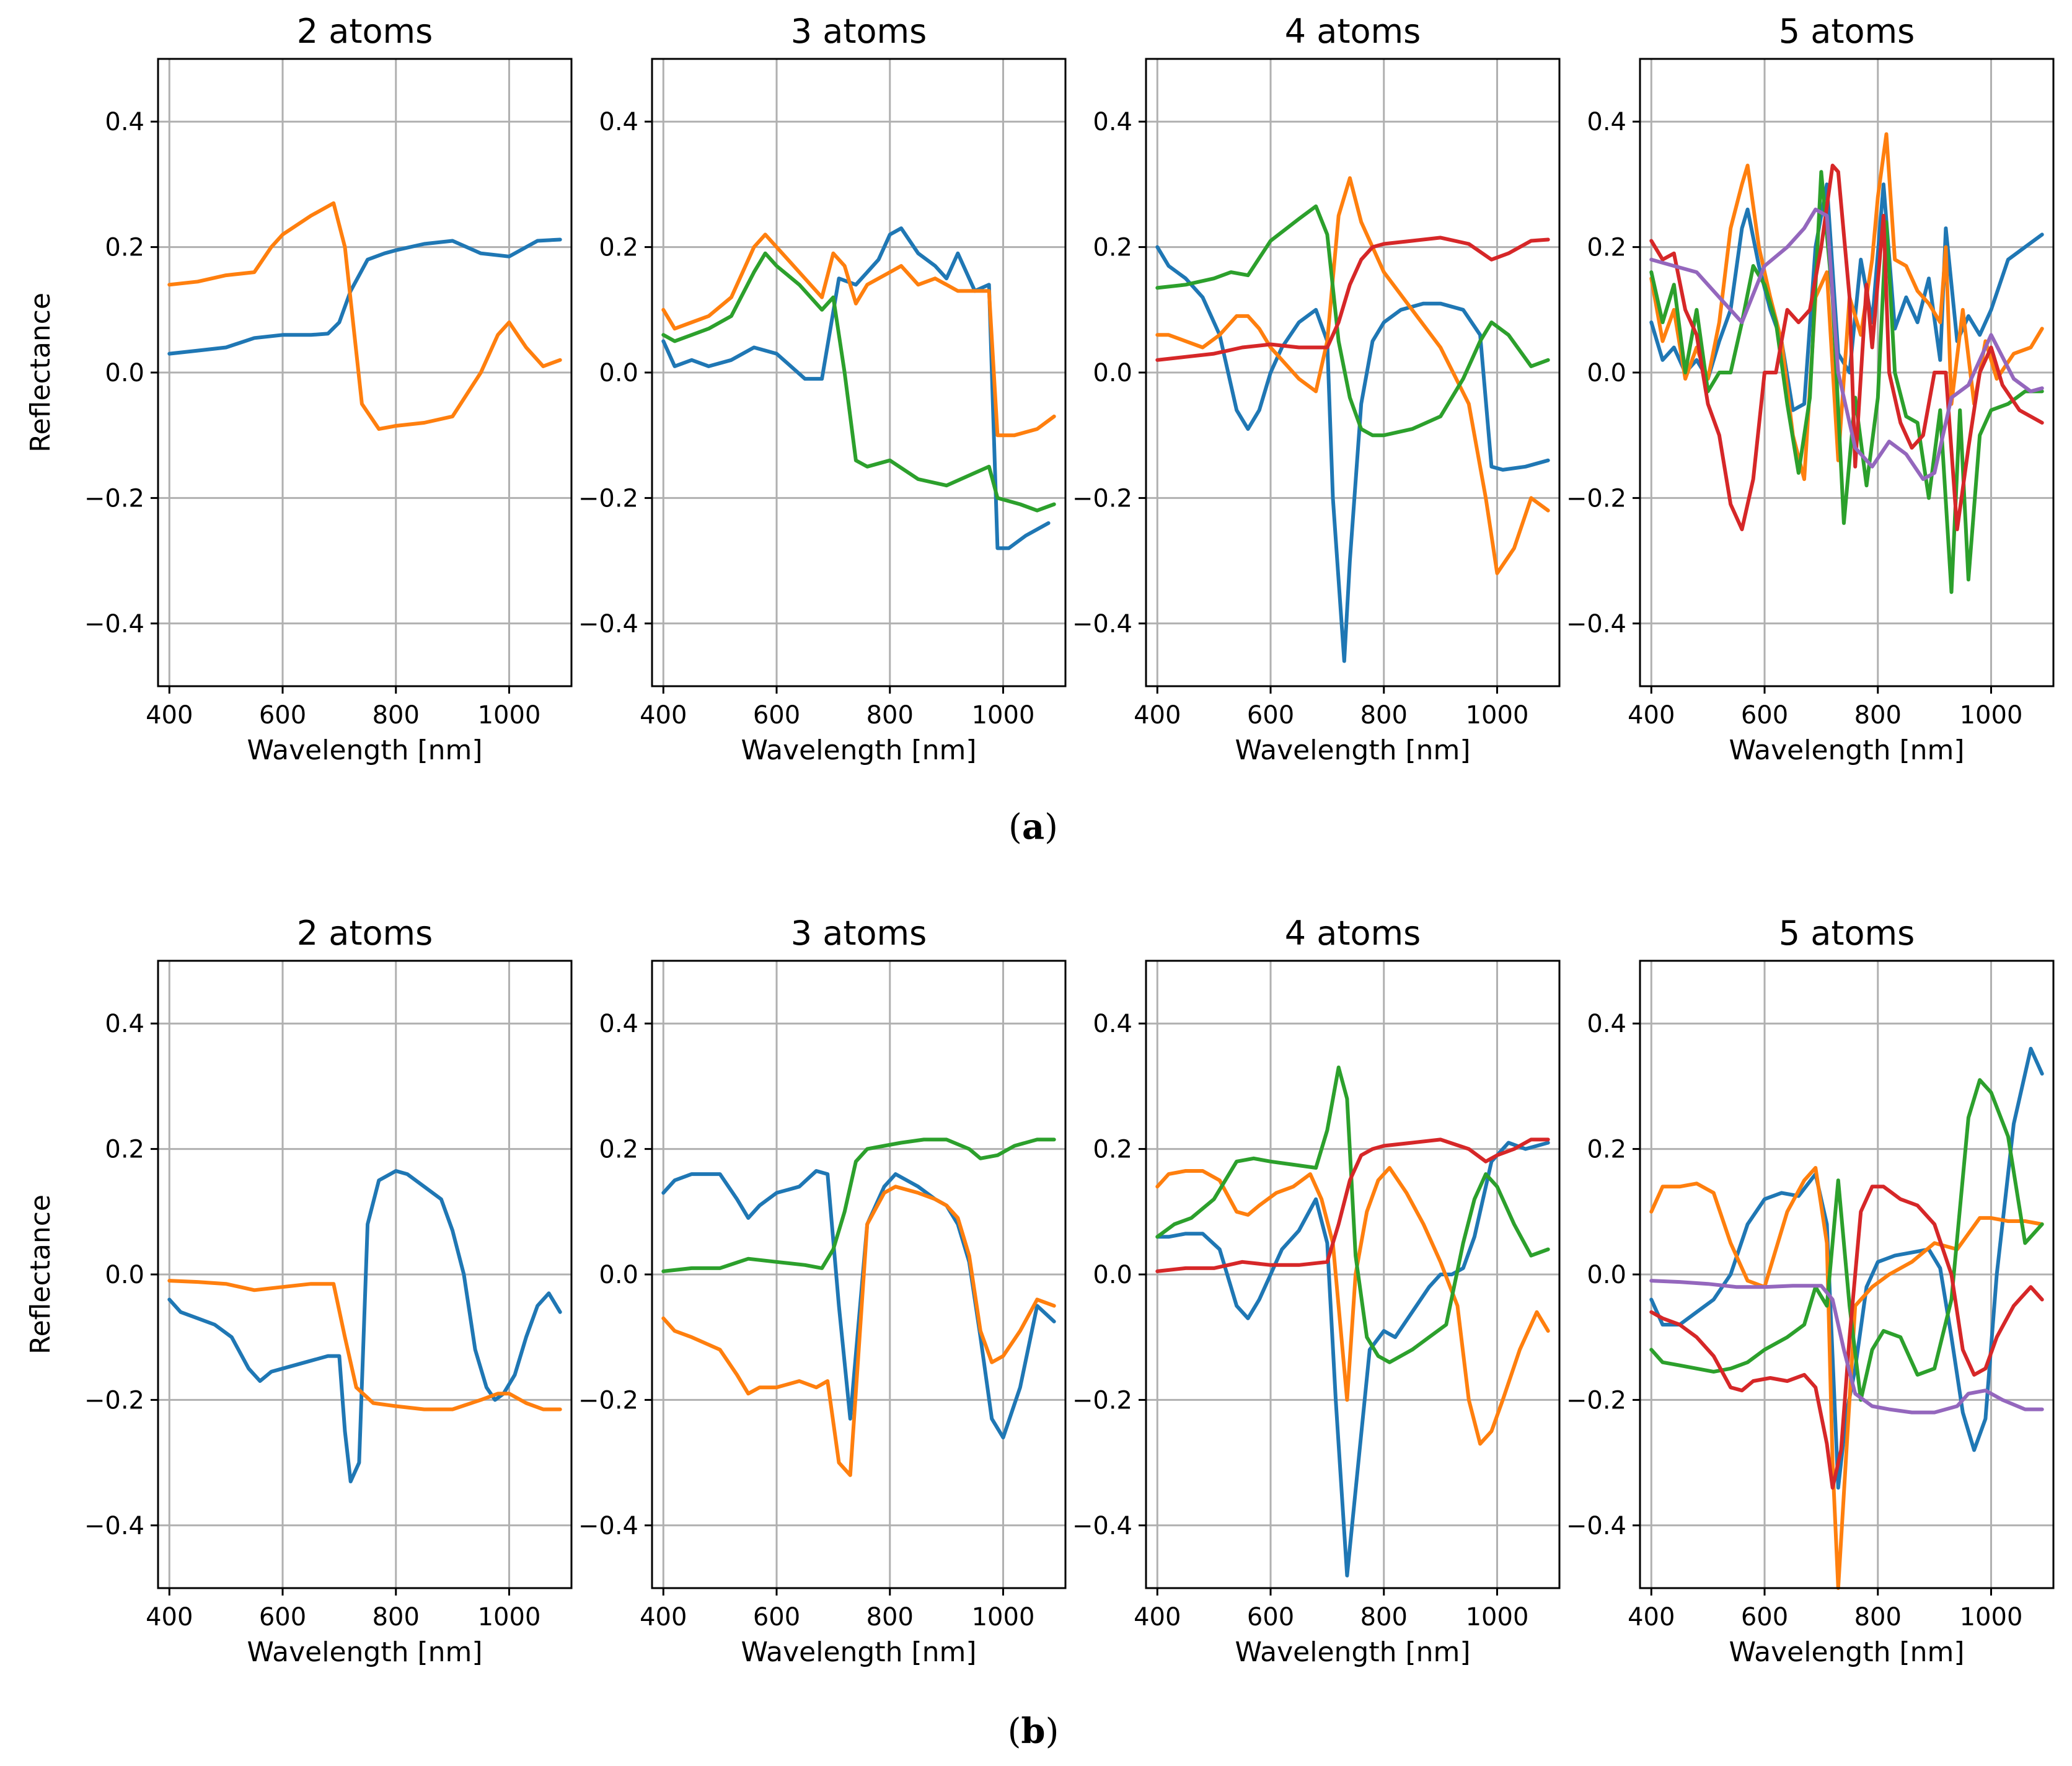  What do you see at coordinates (1033, 1731) in the screenshot?
I see `caption-b-letter: b` at bounding box center [1033, 1731].